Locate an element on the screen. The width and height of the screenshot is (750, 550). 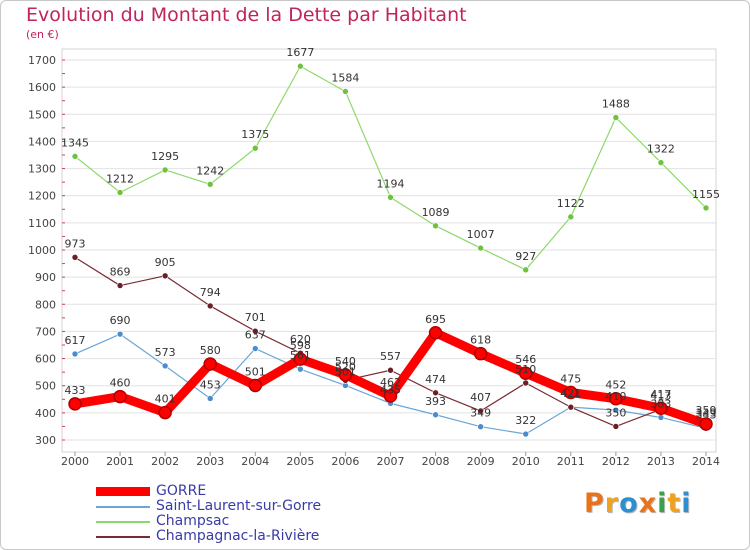
logo-letter: r is located at coordinates (612, 503).